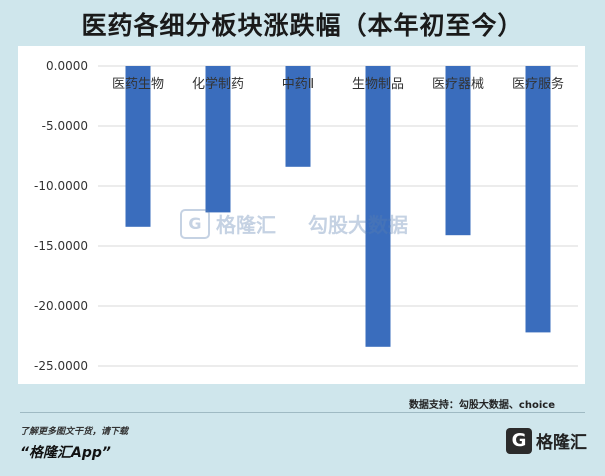 Image resolution: width=605 pixels, height=476 pixels. I want to click on category-label: 医药生物, so click(138, 84).